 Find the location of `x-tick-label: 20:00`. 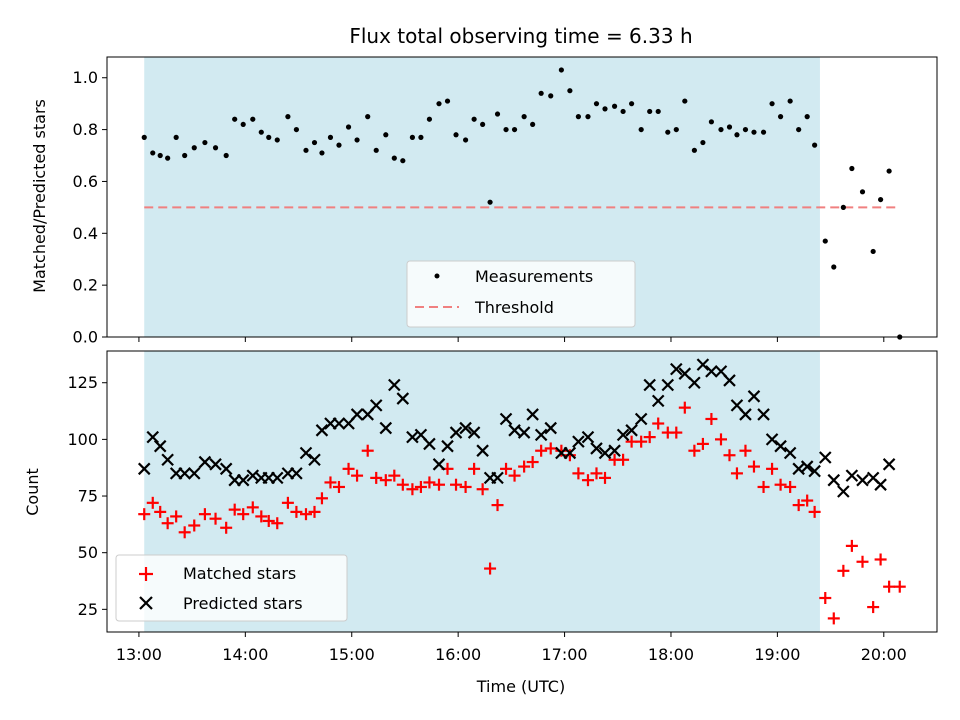

x-tick-label: 20:00 is located at coordinates (884, 654).